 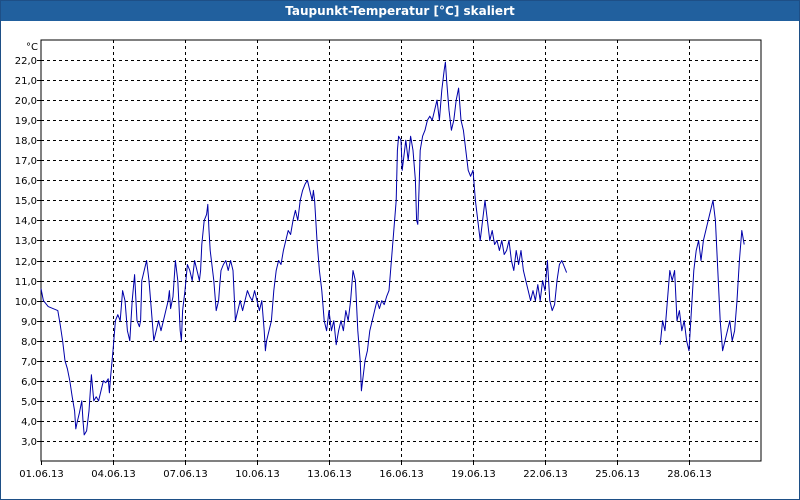 I want to click on x-tick-label: 07.06.13, so click(x=185, y=474).